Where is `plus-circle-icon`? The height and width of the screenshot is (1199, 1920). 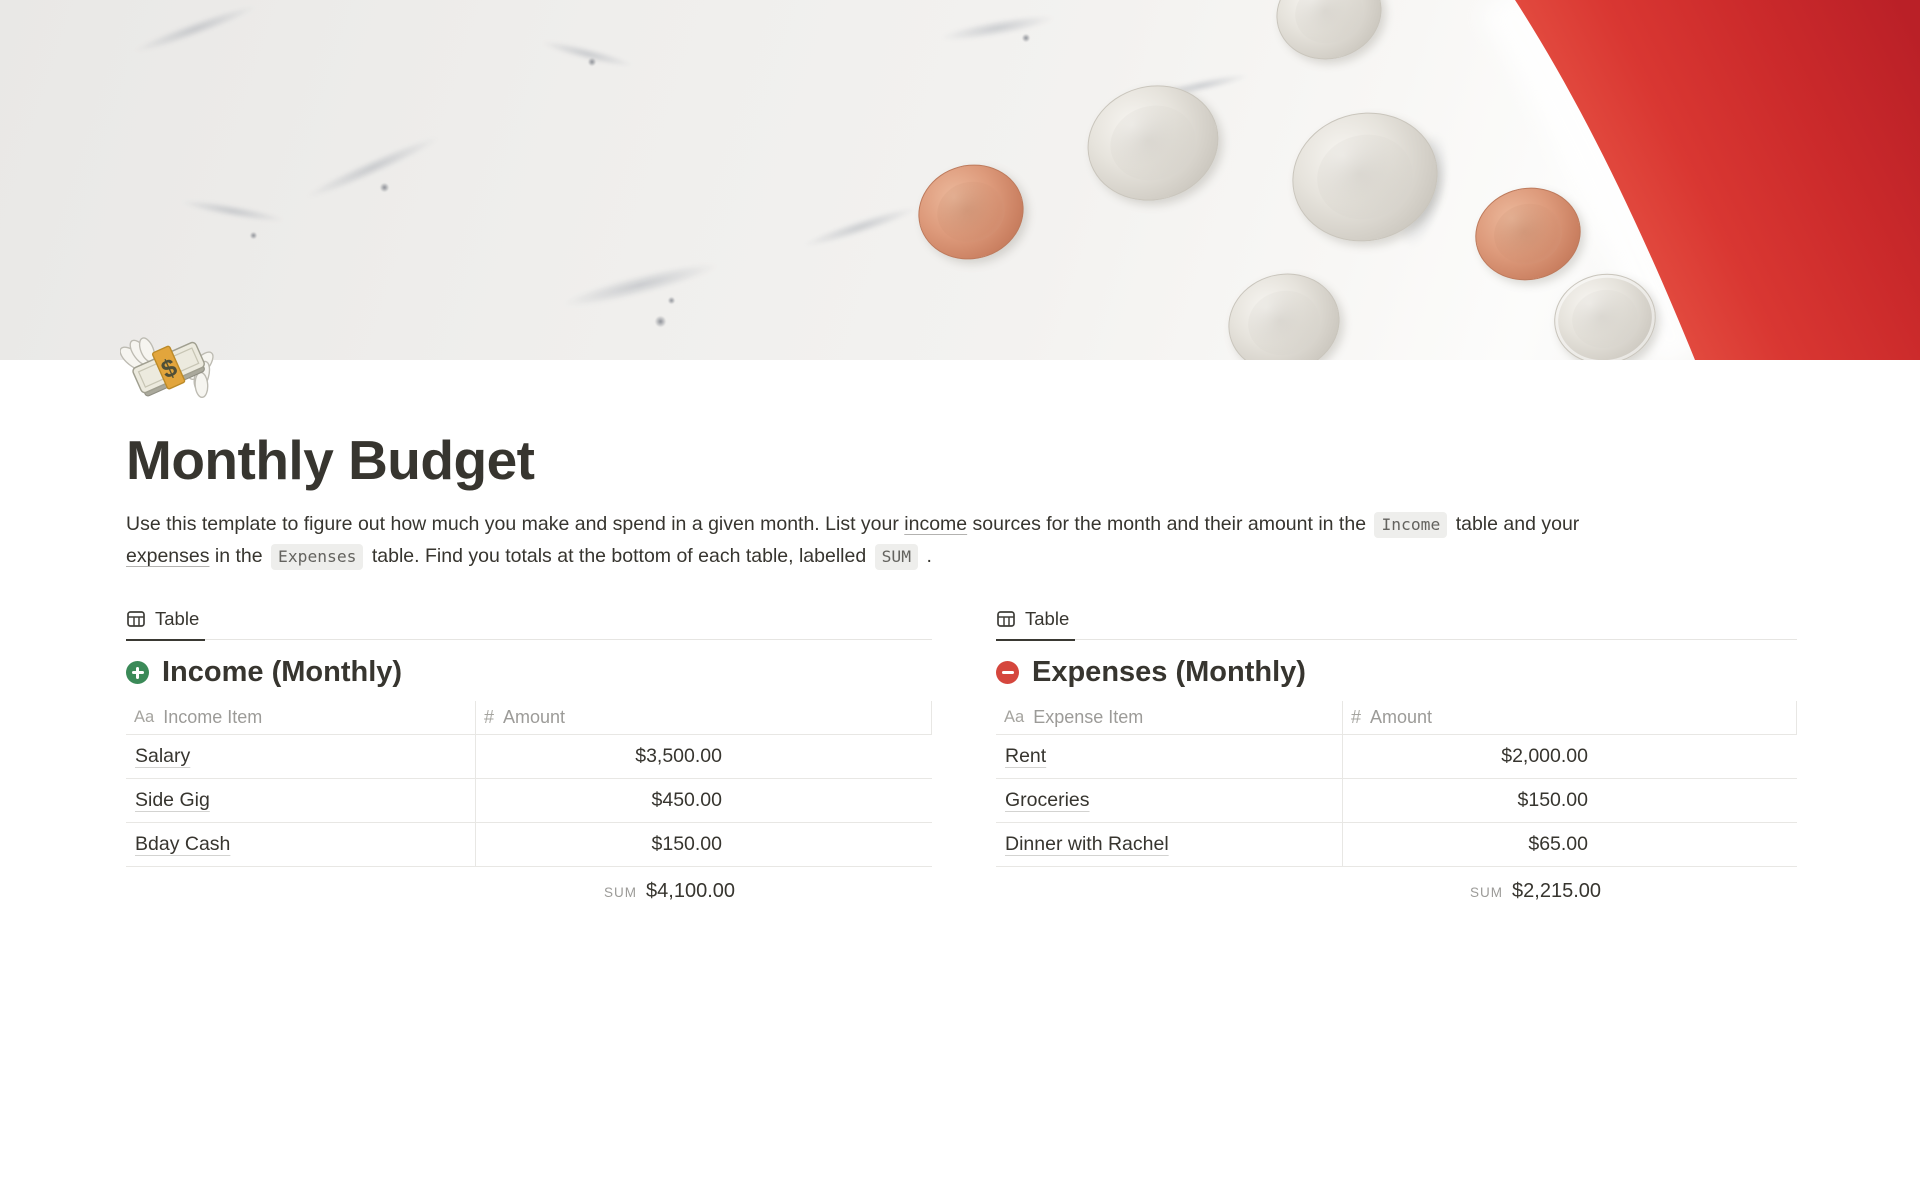
plus-circle-icon is located at coordinates (137, 673).